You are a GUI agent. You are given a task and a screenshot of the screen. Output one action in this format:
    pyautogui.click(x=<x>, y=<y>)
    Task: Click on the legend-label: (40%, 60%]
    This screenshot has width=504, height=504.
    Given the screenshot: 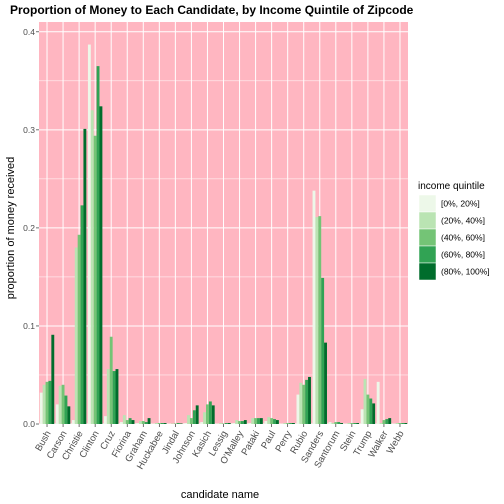 What is the action you would take?
    pyautogui.click(x=463, y=238)
    